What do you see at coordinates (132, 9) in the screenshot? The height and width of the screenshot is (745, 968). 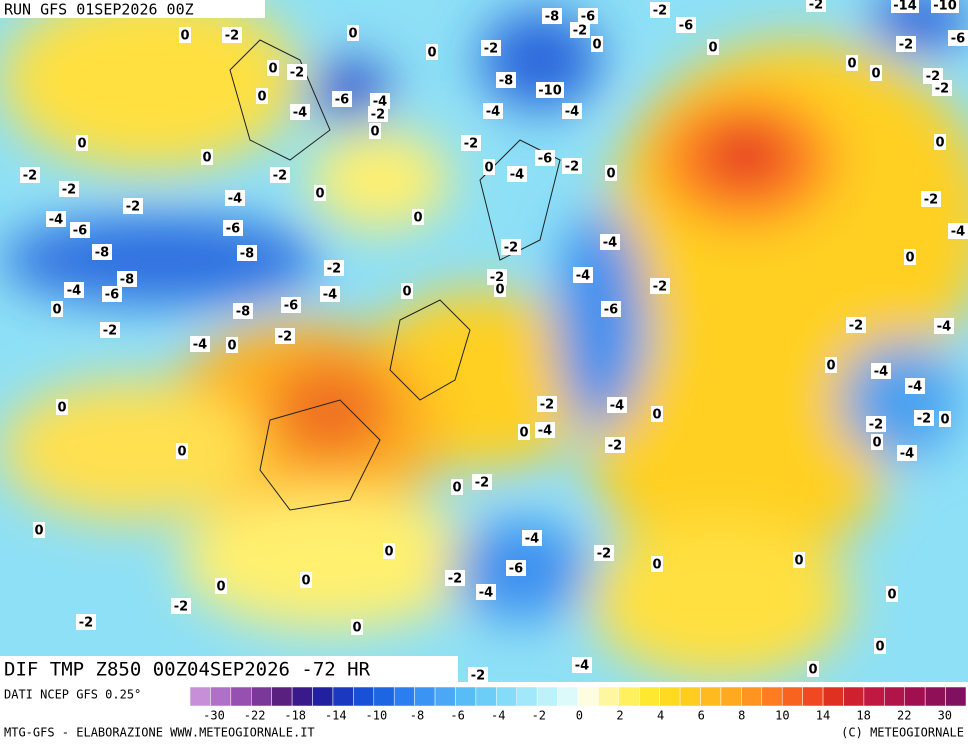 I see `header-box` at bounding box center [132, 9].